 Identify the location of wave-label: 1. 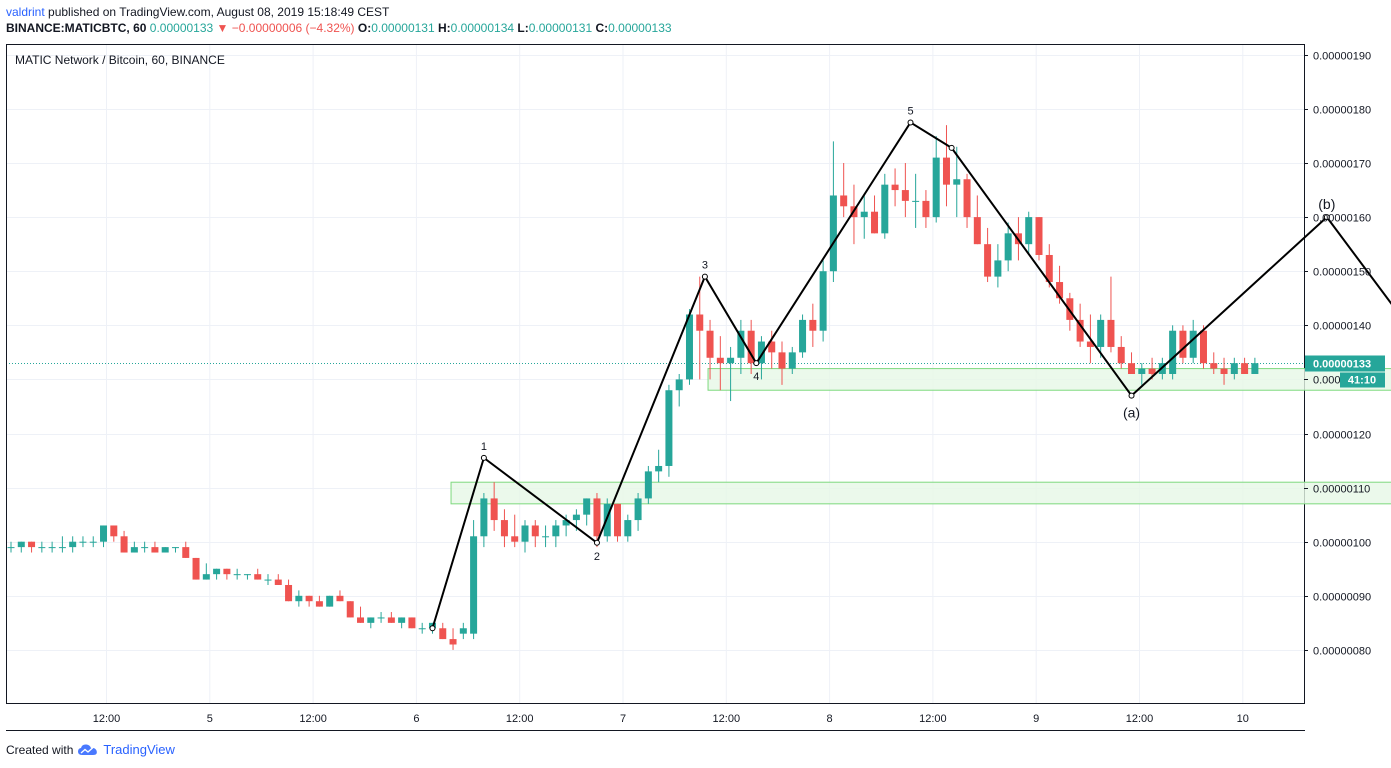
(484, 447).